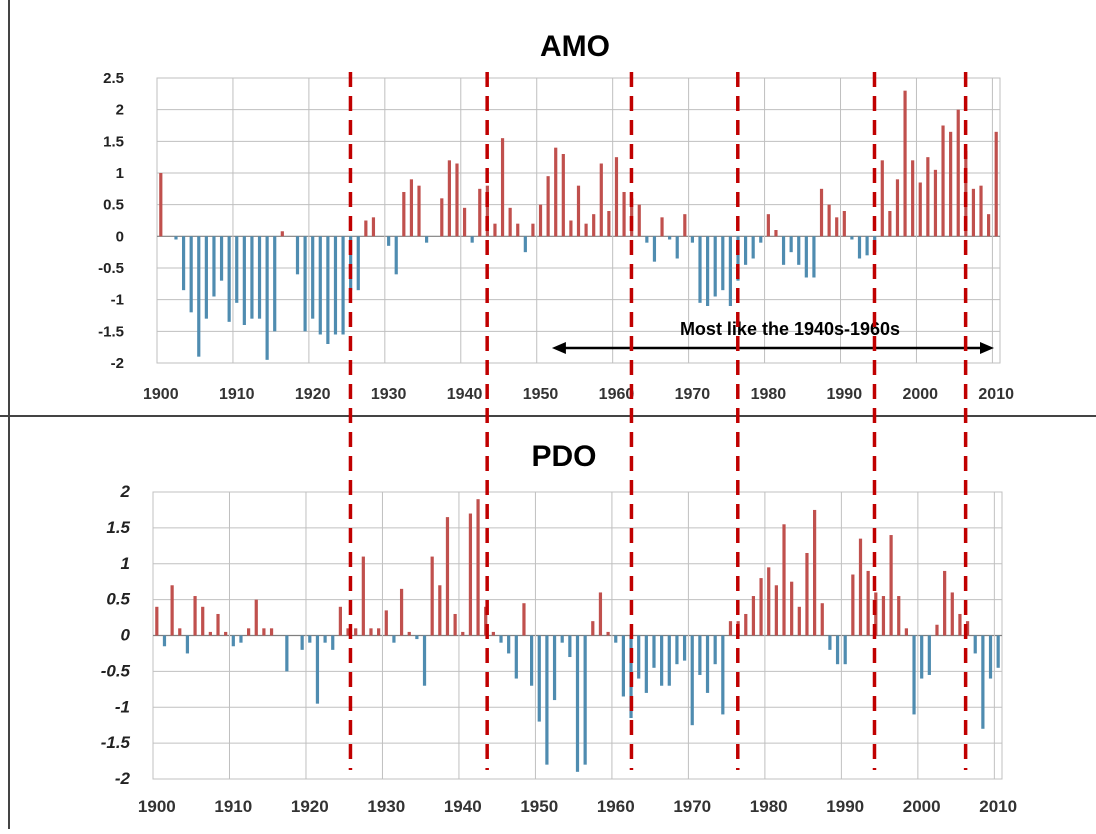  What do you see at coordinates (118, 527) in the screenshot?
I see `pdo-ytick-label: 1.5` at bounding box center [118, 527].